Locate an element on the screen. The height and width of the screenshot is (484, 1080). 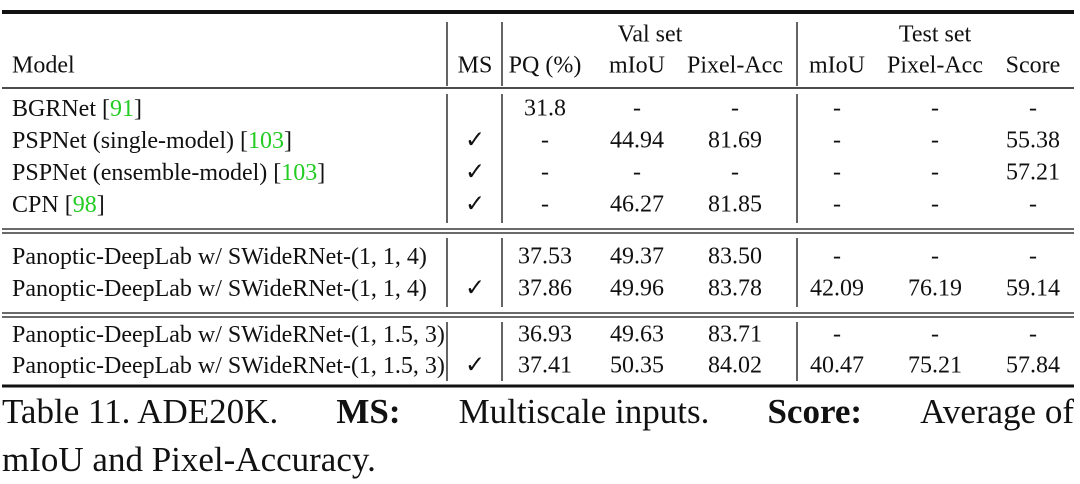
cell: 44.94 is located at coordinates (637, 141).